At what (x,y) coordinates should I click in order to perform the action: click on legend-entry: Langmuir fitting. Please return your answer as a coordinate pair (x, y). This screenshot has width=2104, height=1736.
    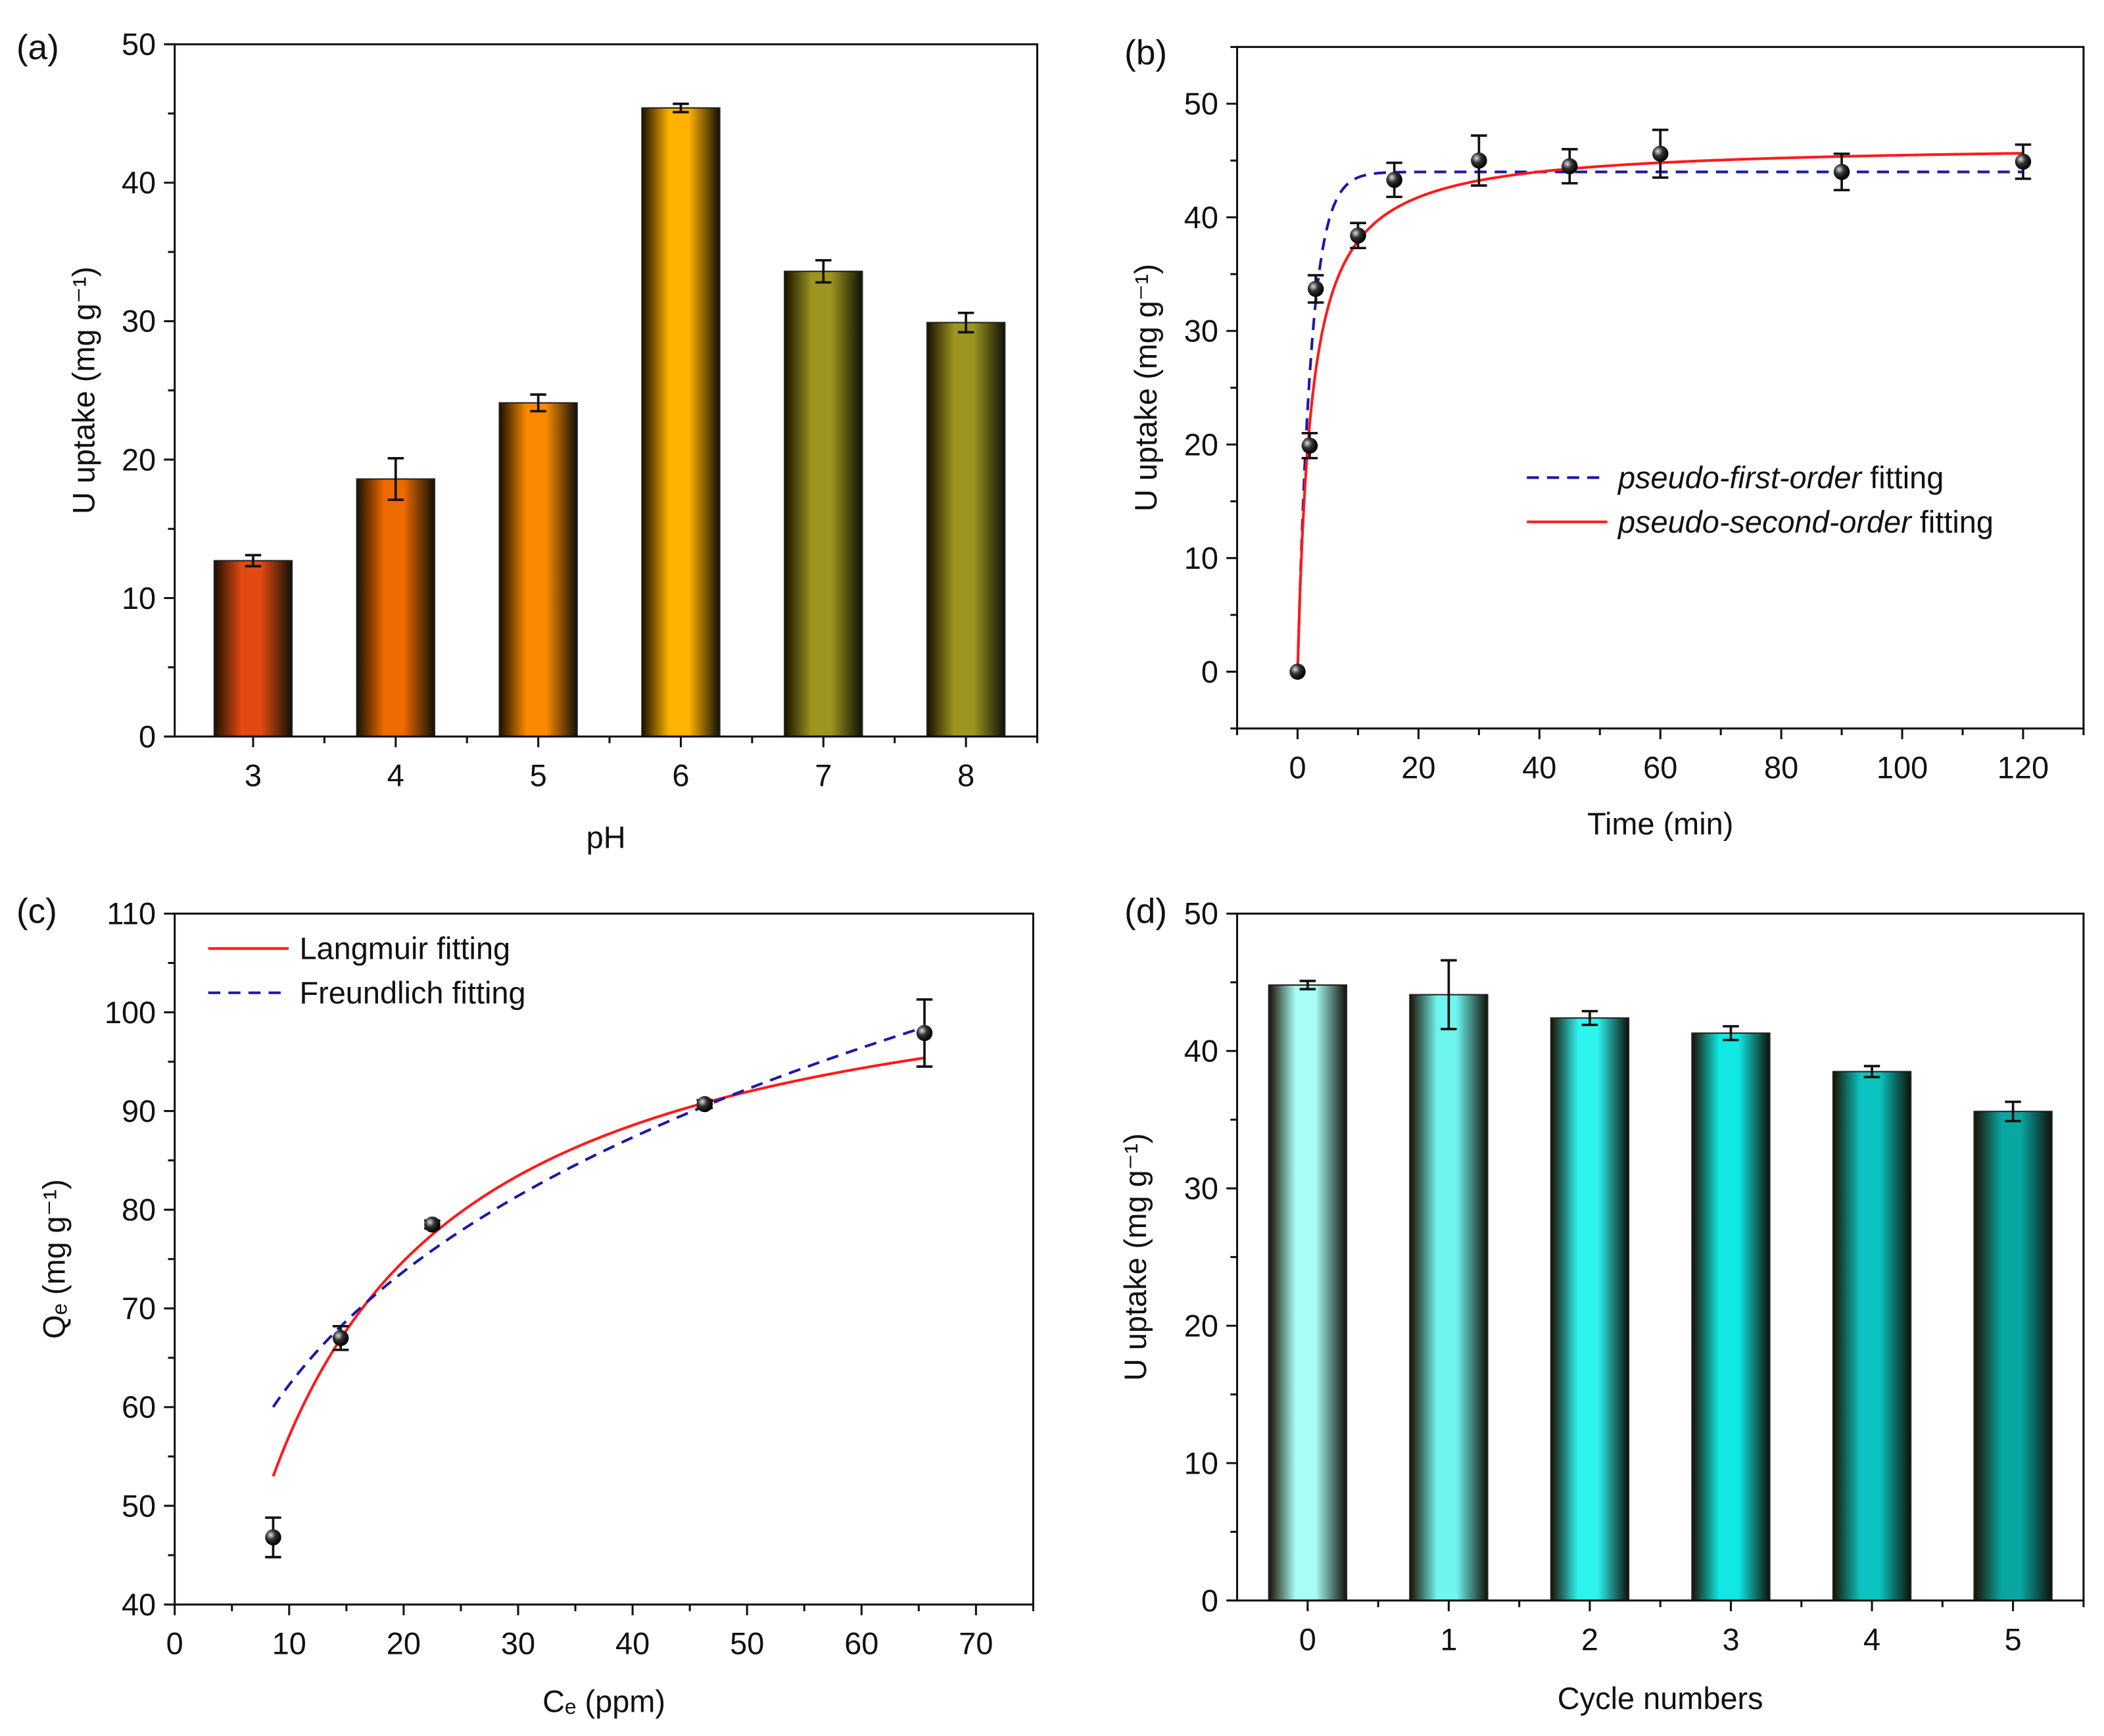
    Looking at the image, I should click on (404, 949).